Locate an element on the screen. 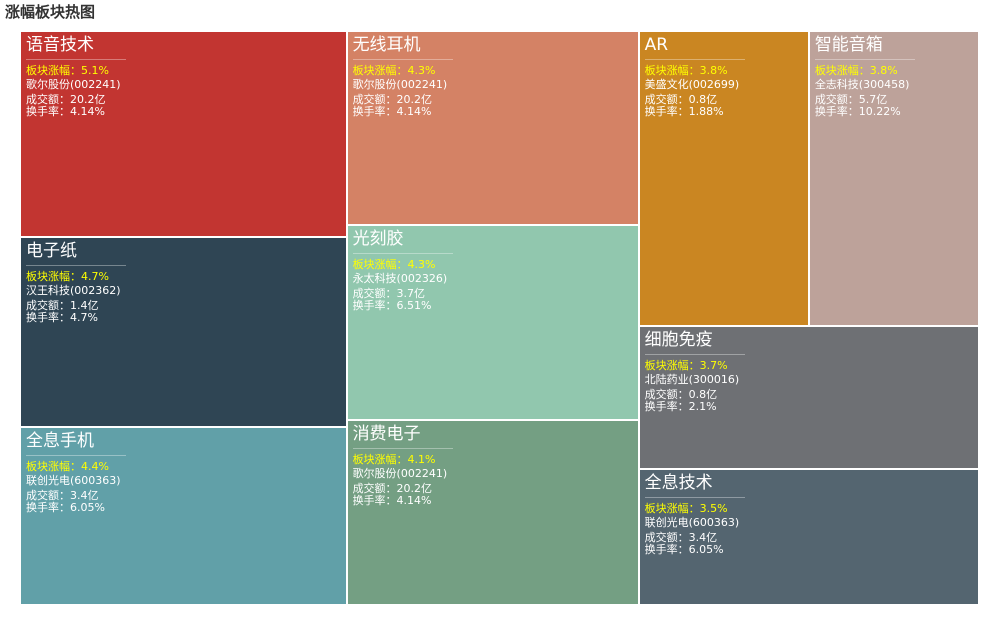 The height and width of the screenshot is (618, 1000). tile-turnover-label: 换手率：4.7% is located at coordinates (62, 318).